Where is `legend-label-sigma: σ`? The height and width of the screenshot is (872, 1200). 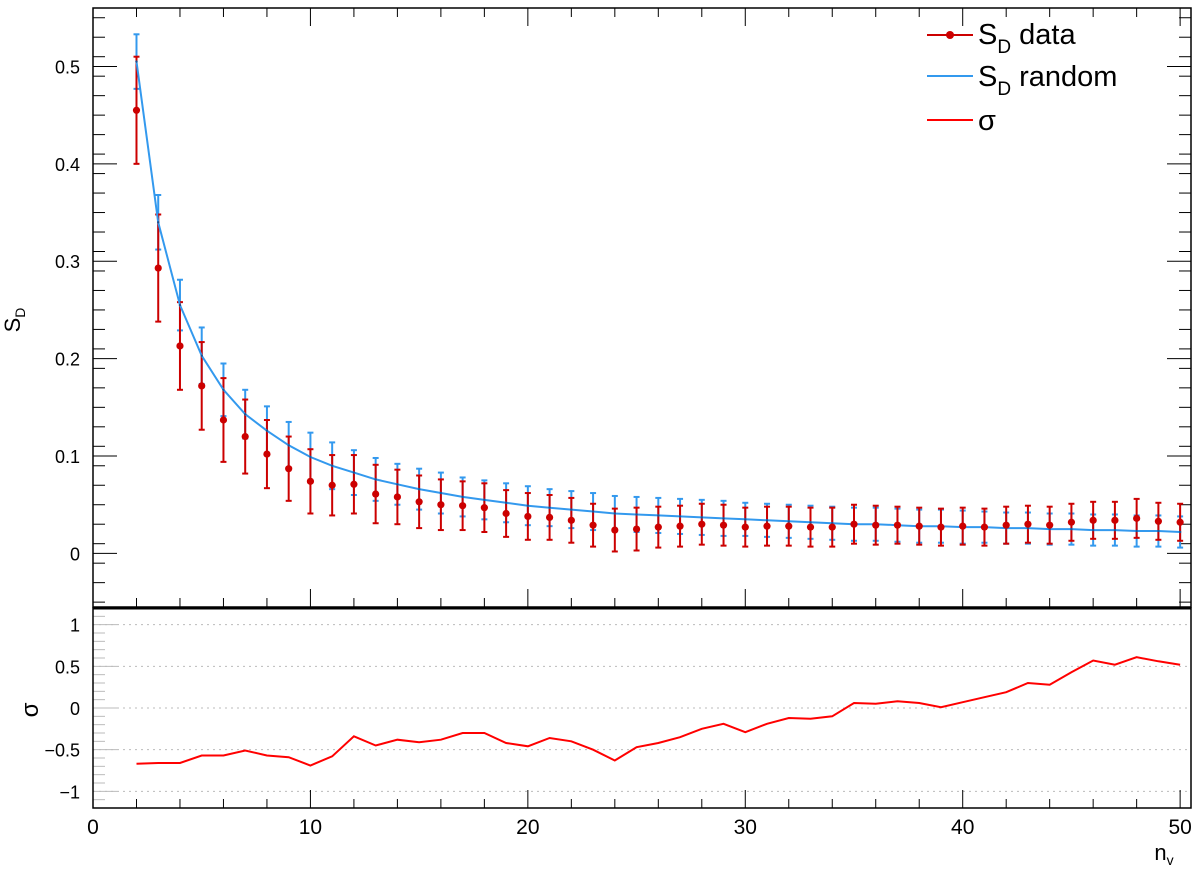 legend-label-sigma: σ is located at coordinates (987, 121).